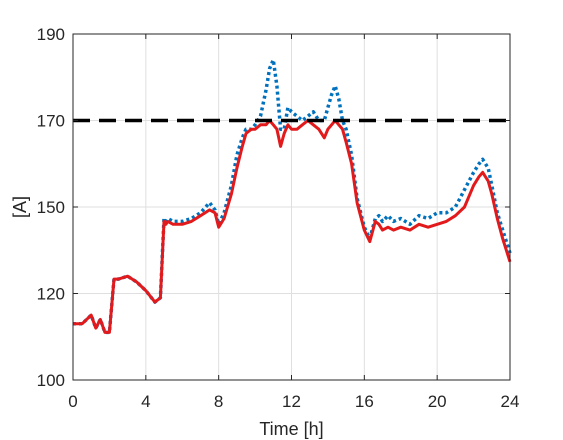 The image size is (563, 440). I want to click on x-tick-label: 12, so click(291, 401).